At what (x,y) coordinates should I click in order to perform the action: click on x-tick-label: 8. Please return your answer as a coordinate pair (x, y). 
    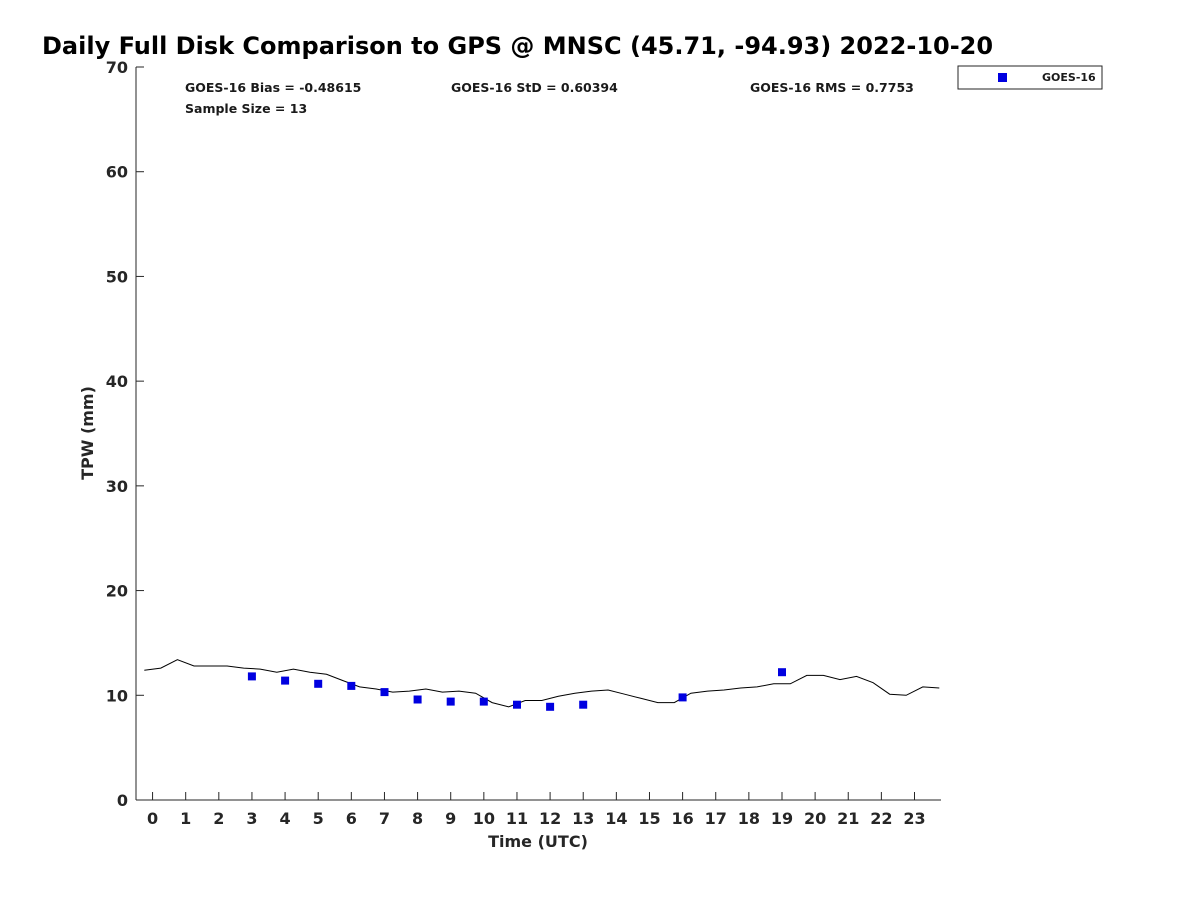
    Looking at the image, I should click on (417, 818).